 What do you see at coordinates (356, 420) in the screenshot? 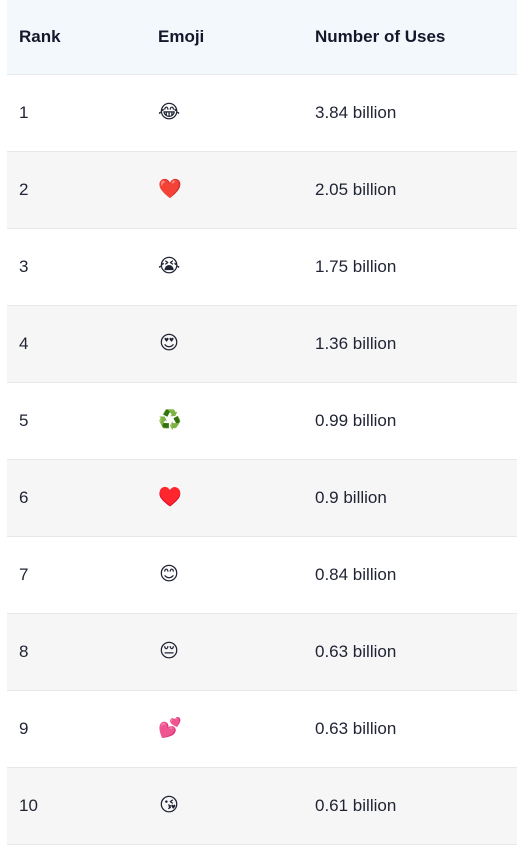
I see `uses-cell: 0.99 billion` at bounding box center [356, 420].